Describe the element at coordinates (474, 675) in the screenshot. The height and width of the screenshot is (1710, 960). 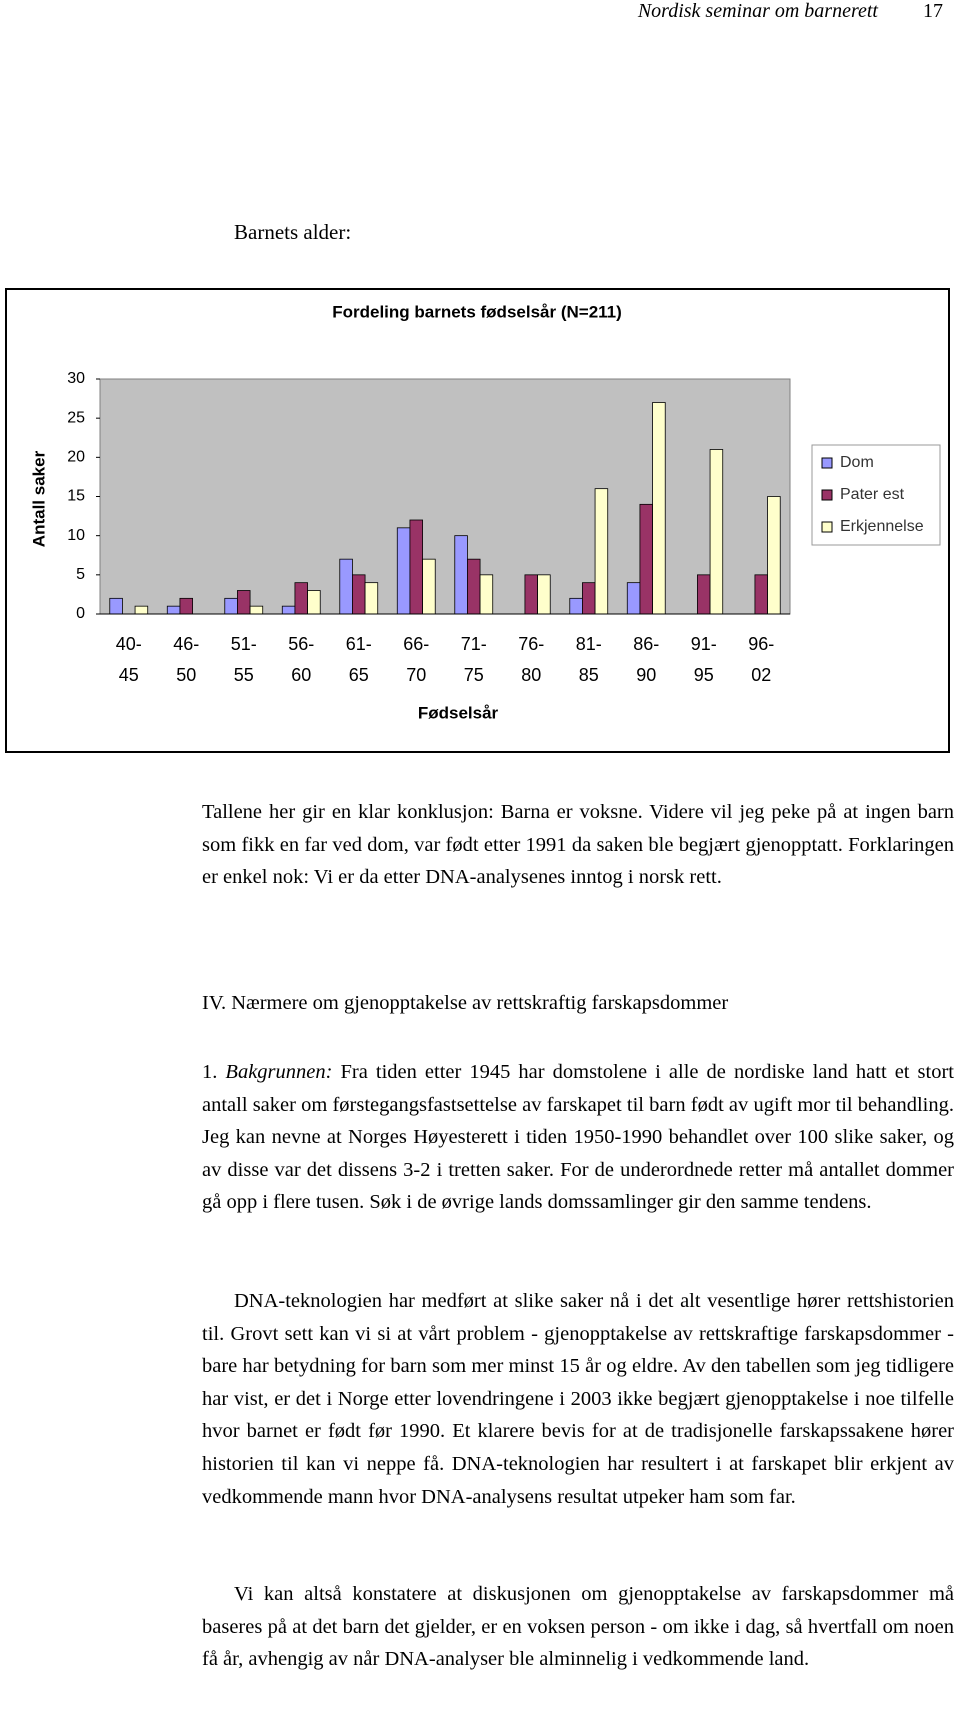
I see `x-tick-label: 75` at that location.